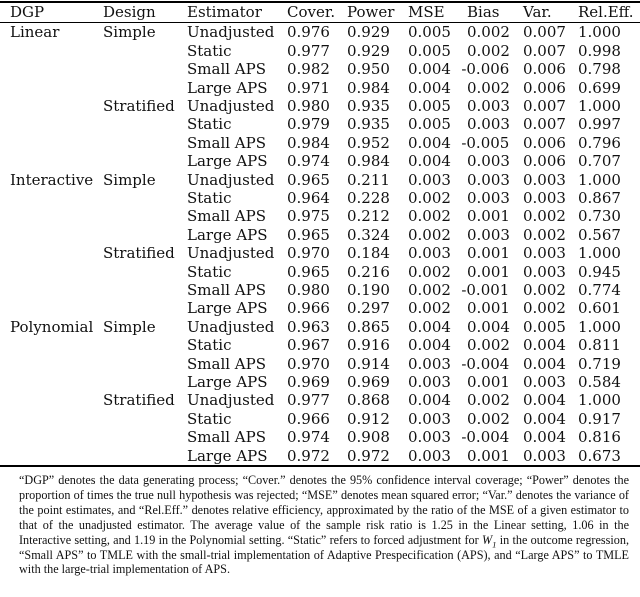 The height and width of the screenshot is (597, 640). What do you see at coordinates (325, 364) in the screenshot?
I see `table-row: Small APS 0.970 0.914 0.003 -0.004 0.004 0.719` at bounding box center [325, 364].